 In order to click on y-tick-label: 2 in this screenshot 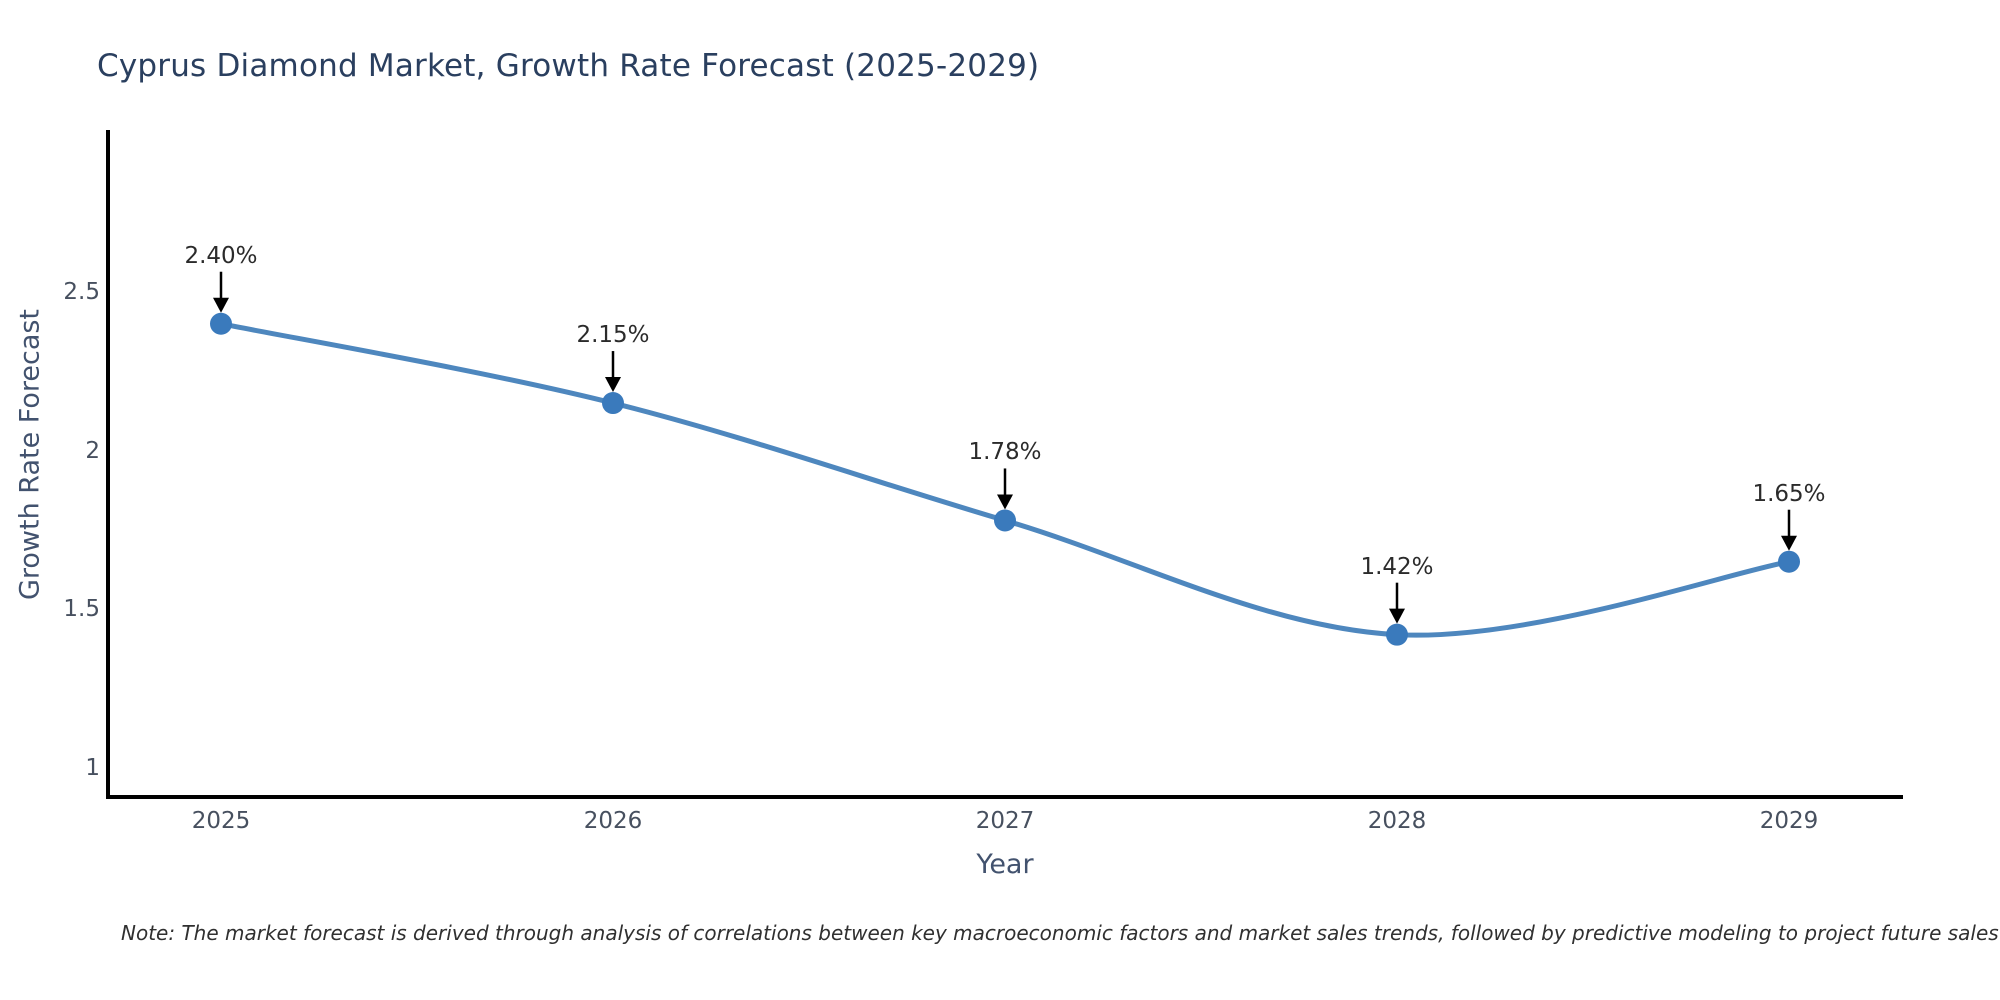, I will do `click(92, 450)`.